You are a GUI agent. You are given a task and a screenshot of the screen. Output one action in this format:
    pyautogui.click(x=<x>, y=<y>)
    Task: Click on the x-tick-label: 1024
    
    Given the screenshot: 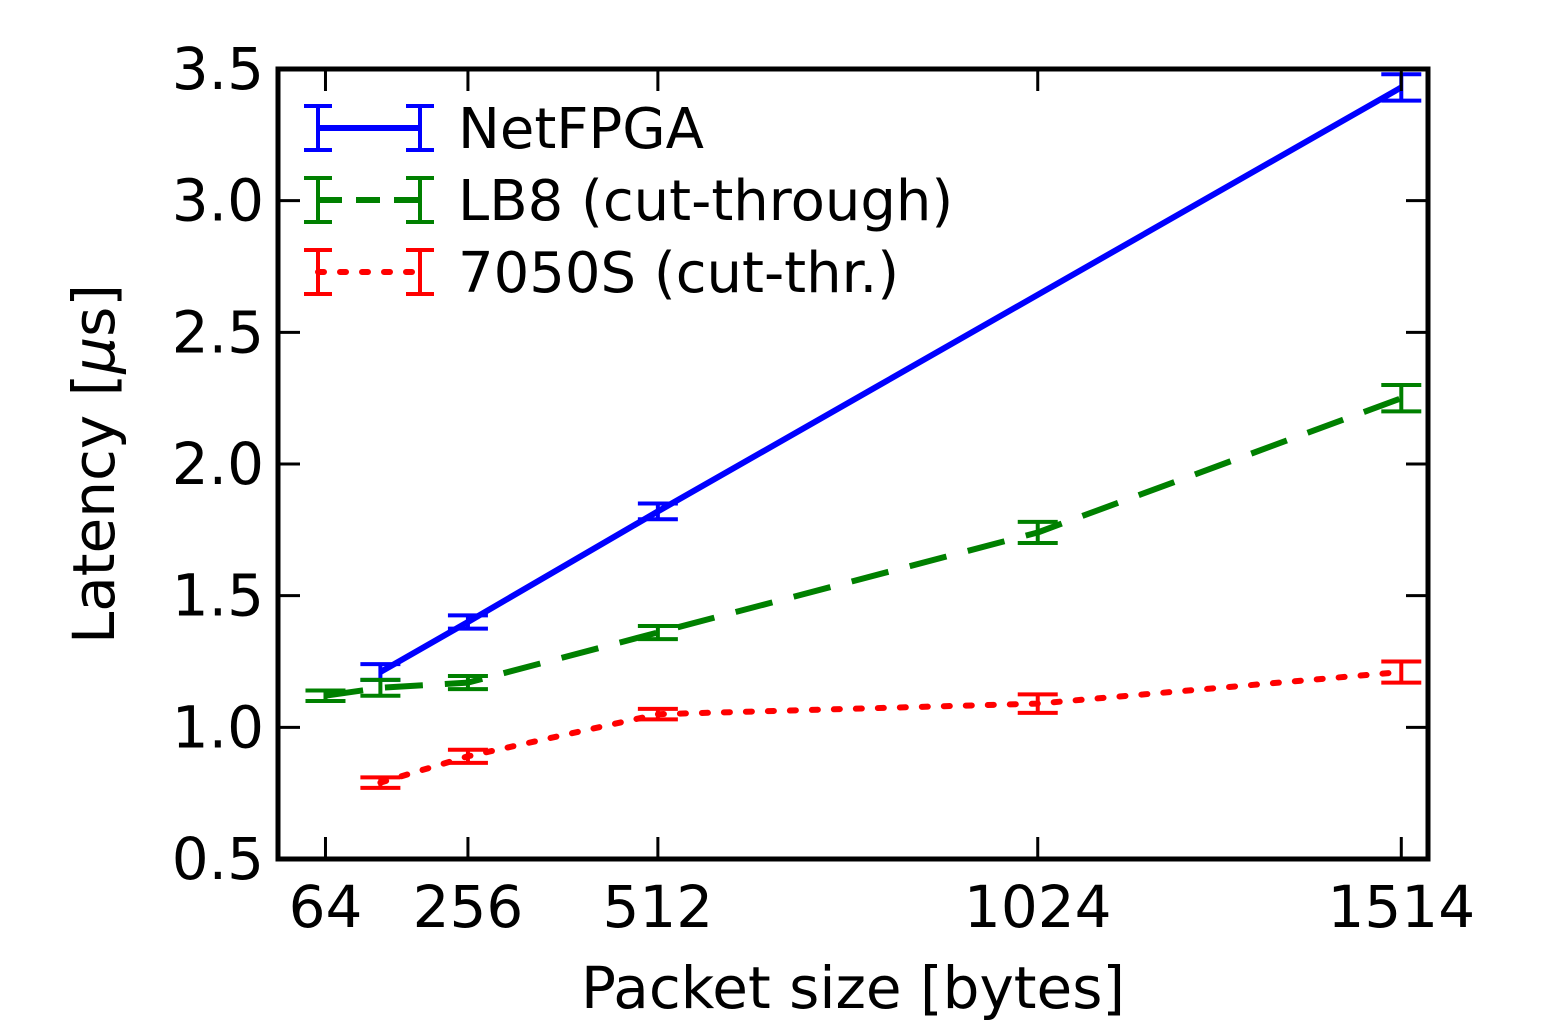 What is the action you would take?
    pyautogui.click(x=1038, y=907)
    